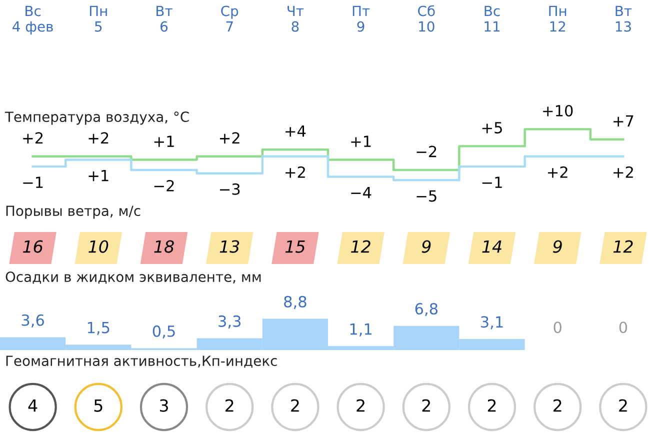 This screenshot has height=438, width=656. I want to click on x-tick-label: Сб 10, so click(426, 18).